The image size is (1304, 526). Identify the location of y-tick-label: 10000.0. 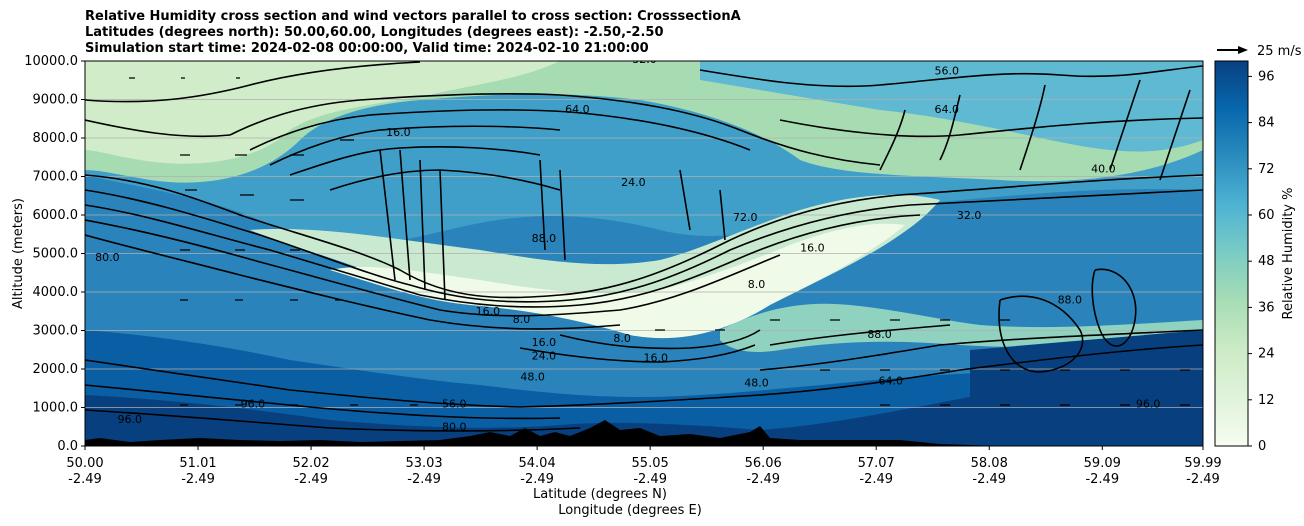
(51, 61).